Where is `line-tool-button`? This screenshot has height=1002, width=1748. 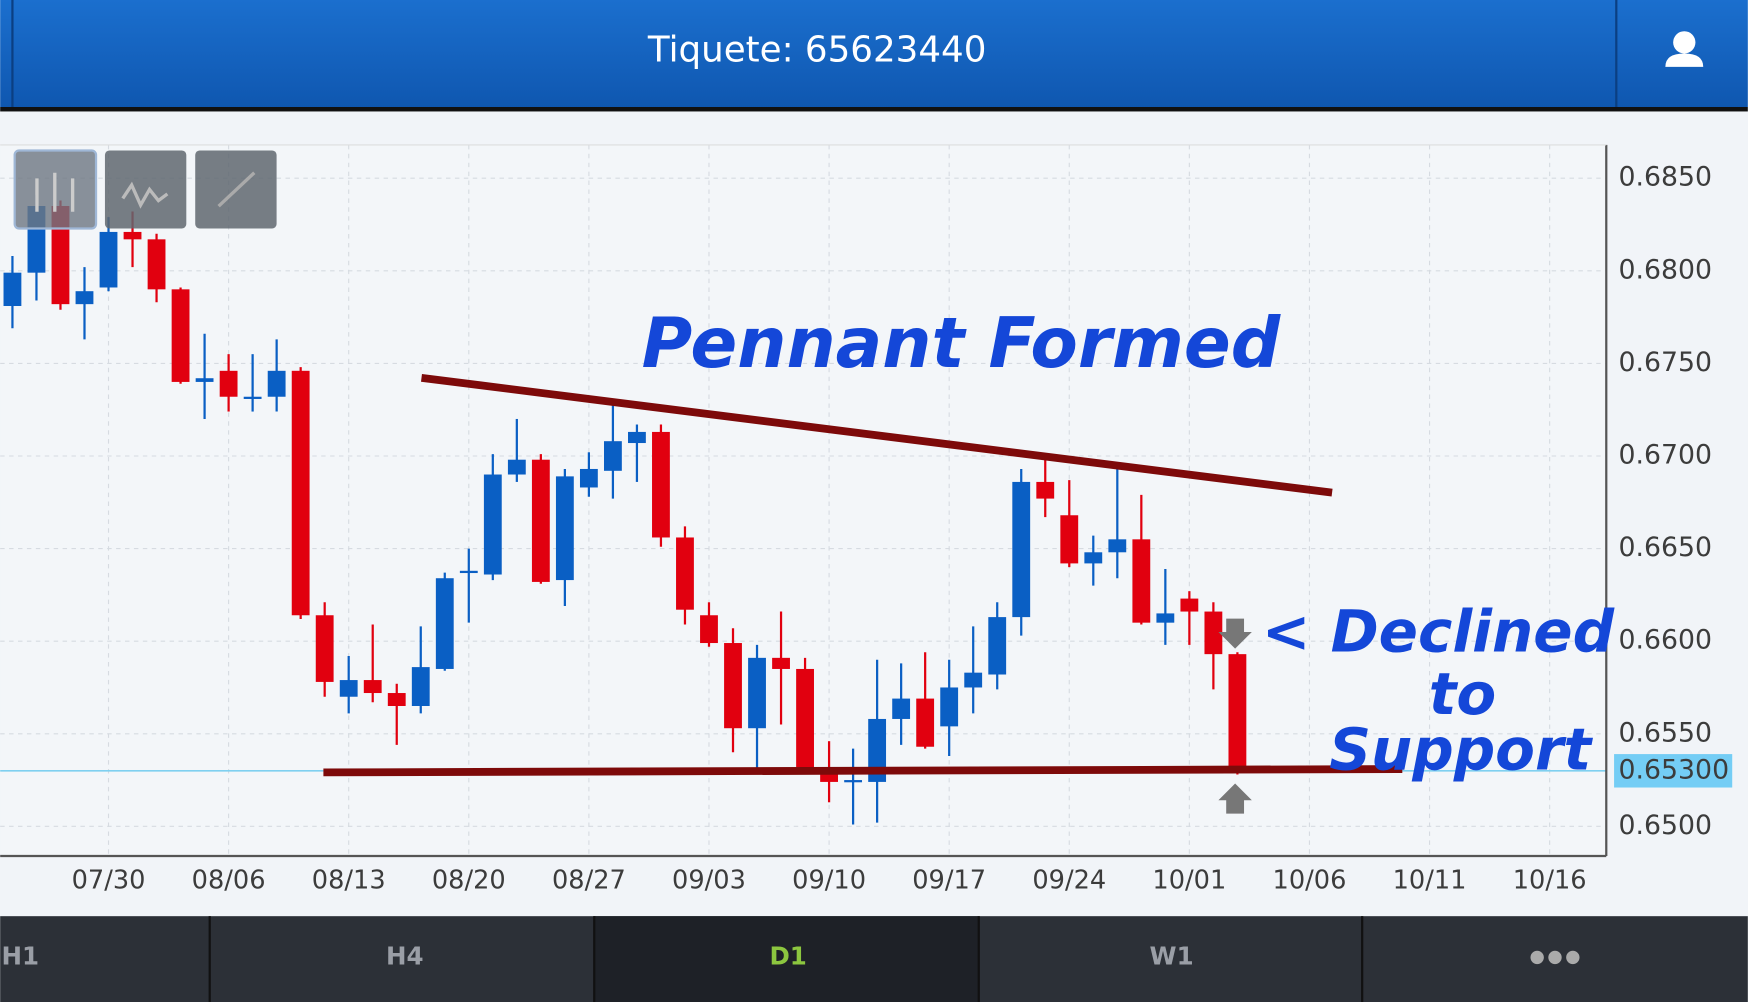
line-tool-button is located at coordinates (145, 189).